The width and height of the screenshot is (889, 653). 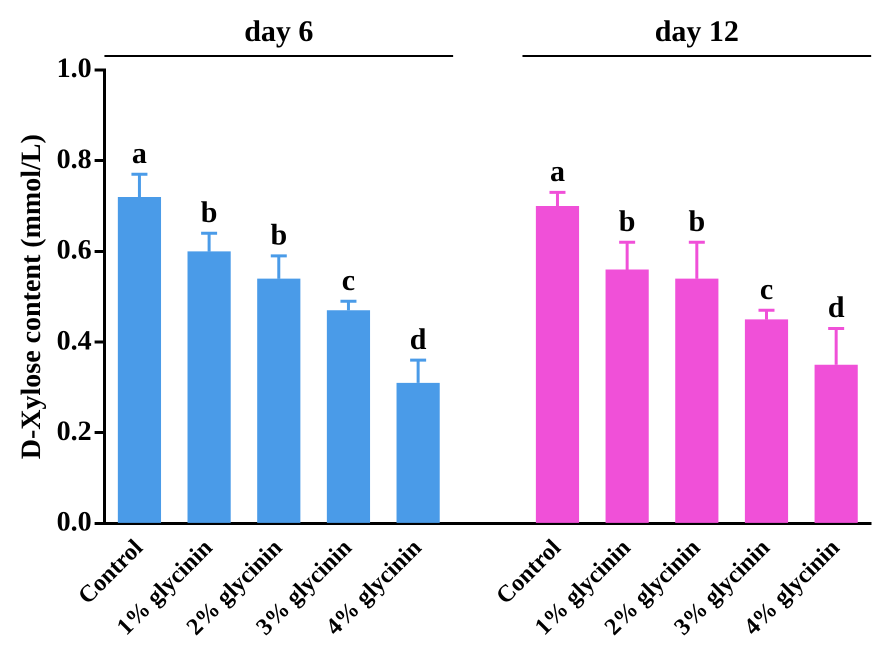 What do you see at coordinates (74, 68) in the screenshot?
I see `y-tick-label: 1.0` at bounding box center [74, 68].